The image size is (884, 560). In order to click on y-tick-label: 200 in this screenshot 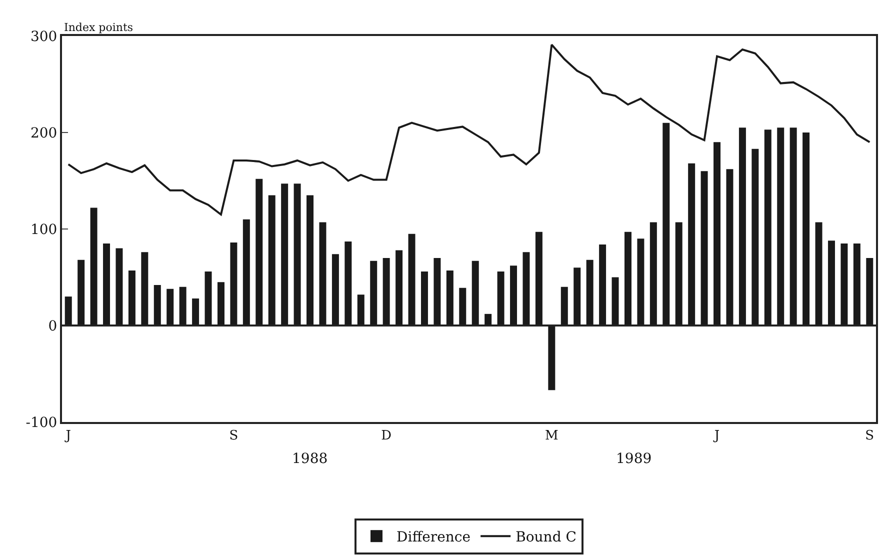, I will do `click(44, 133)`.